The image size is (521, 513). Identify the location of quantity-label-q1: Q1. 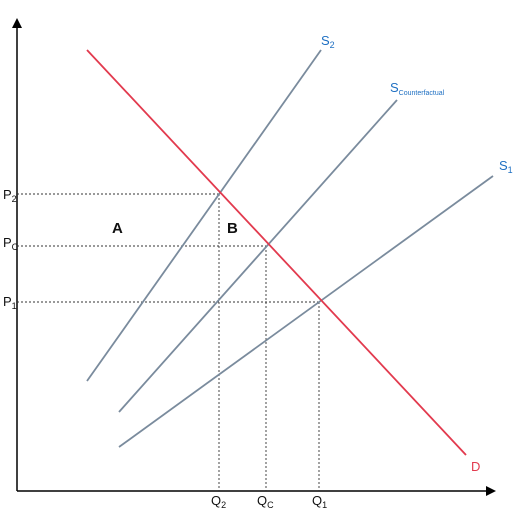
(319, 501).